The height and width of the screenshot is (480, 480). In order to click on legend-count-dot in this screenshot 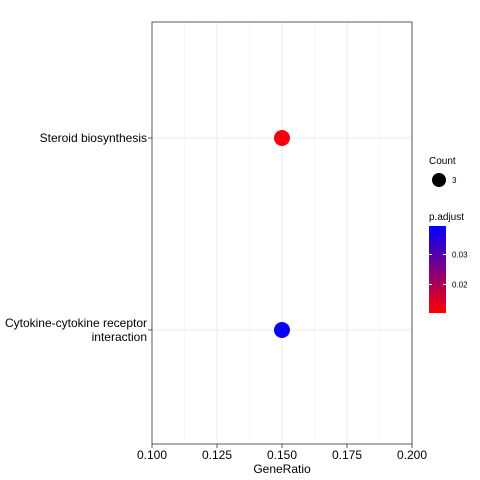, I will do `click(439, 180)`.